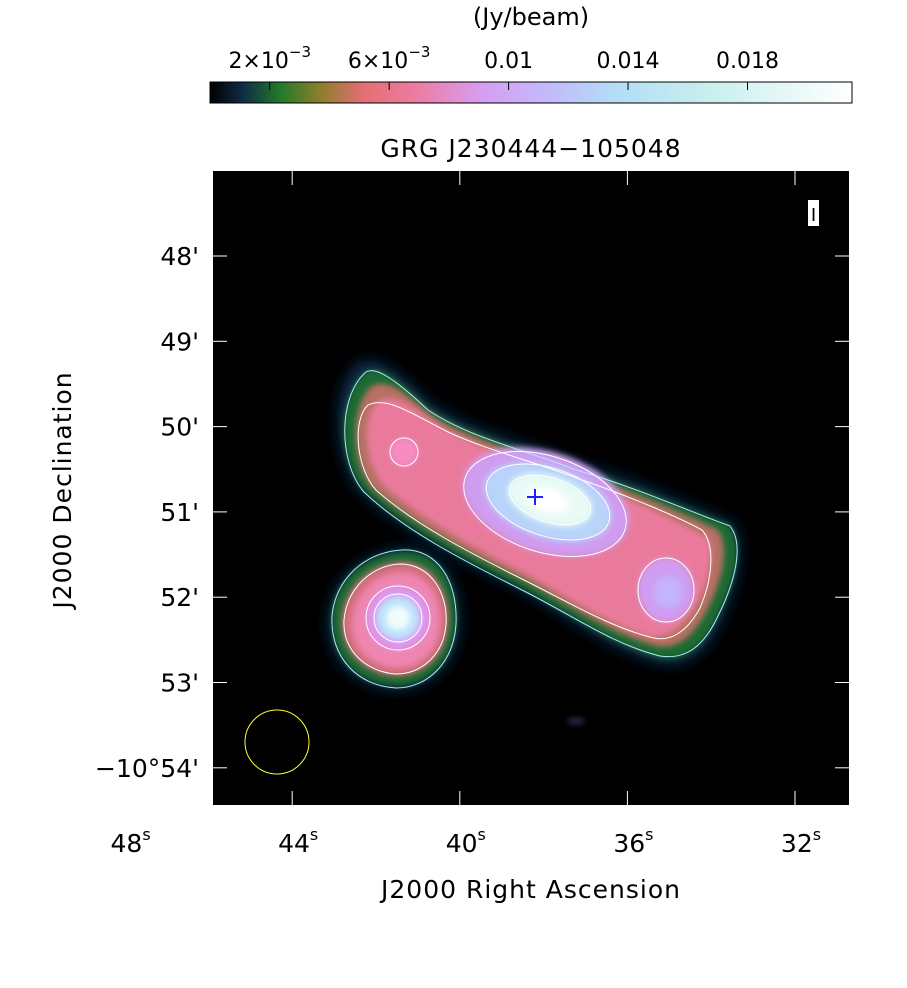 The image size is (907, 988). I want to click on colorbar-tick-label: 0.014, so click(628, 61).